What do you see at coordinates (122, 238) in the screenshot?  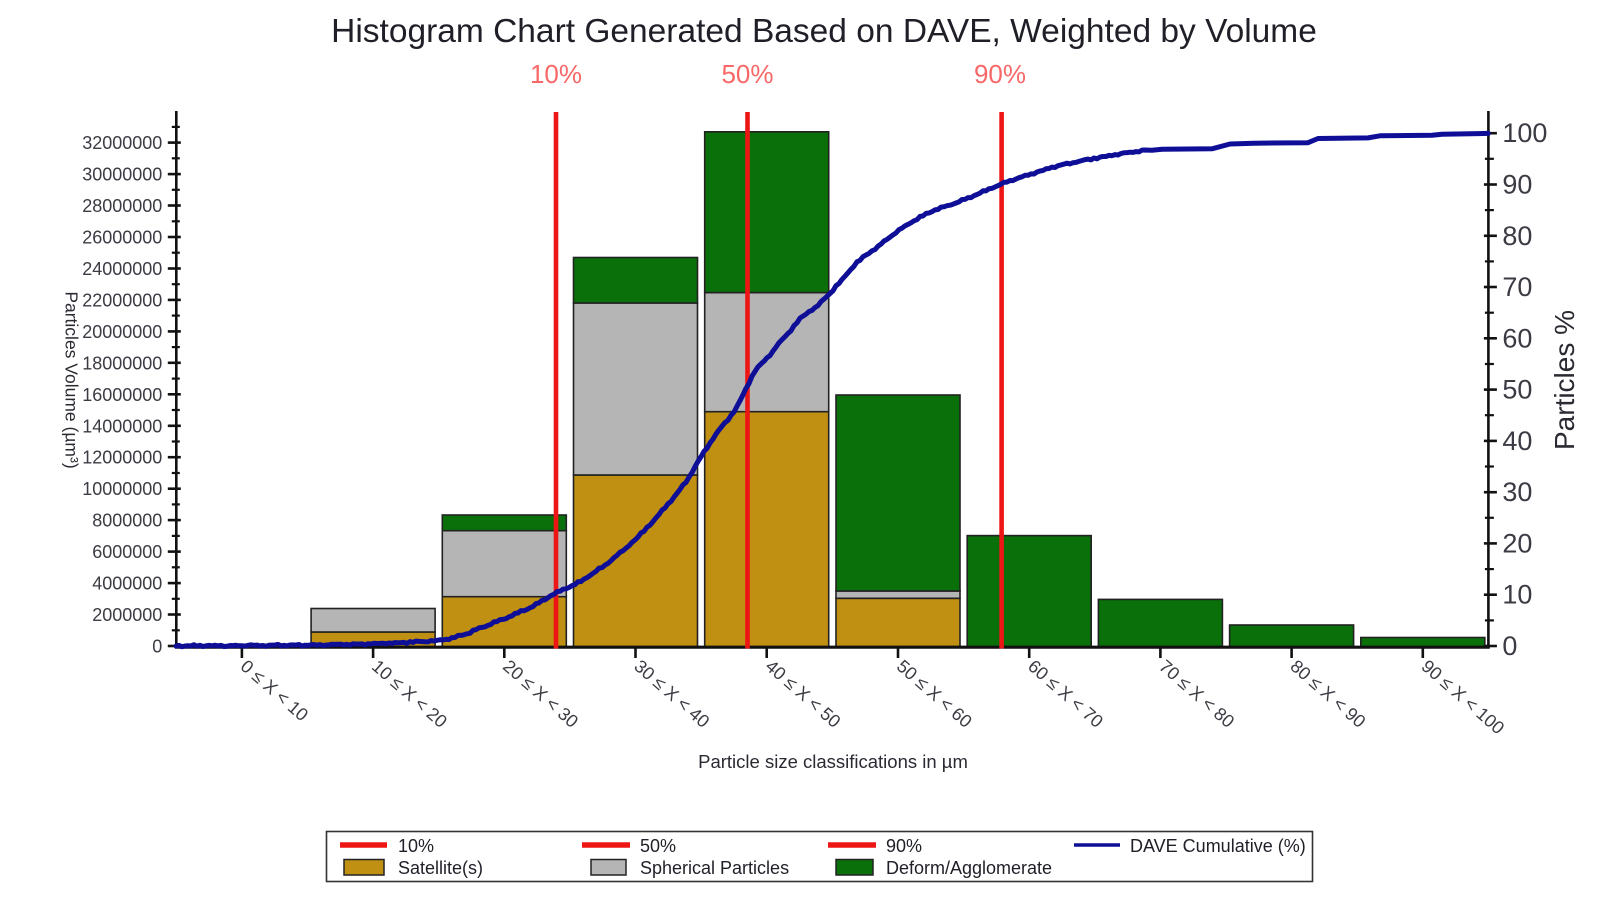 I see `svg-text: 26000000` at bounding box center [122, 238].